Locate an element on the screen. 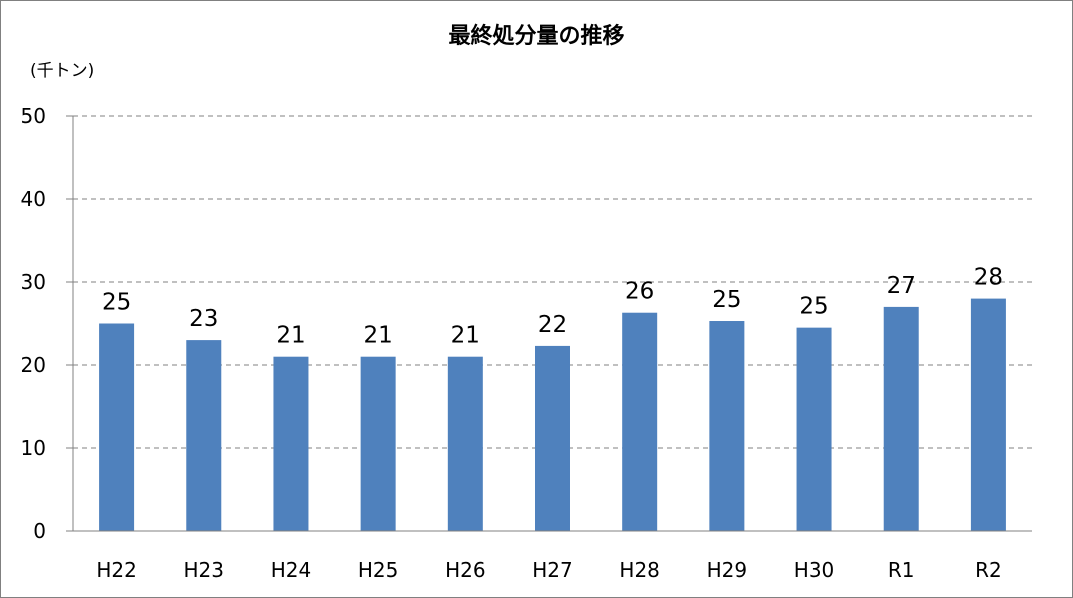  bar-h29 is located at coordinates (727, 426).